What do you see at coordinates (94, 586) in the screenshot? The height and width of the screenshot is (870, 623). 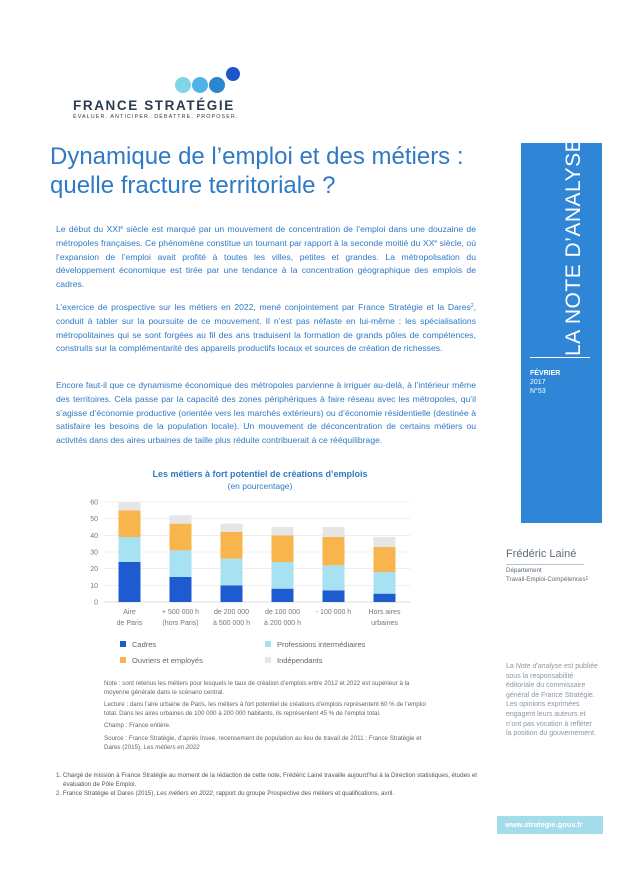 I see `y-tick-label: 10` at bounding box center [94, 586].